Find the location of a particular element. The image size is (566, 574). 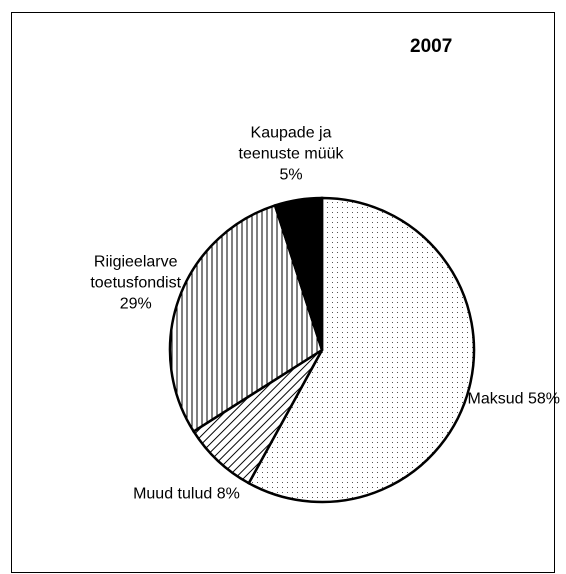

value-label: 5% is located at coordinates (291, 175).